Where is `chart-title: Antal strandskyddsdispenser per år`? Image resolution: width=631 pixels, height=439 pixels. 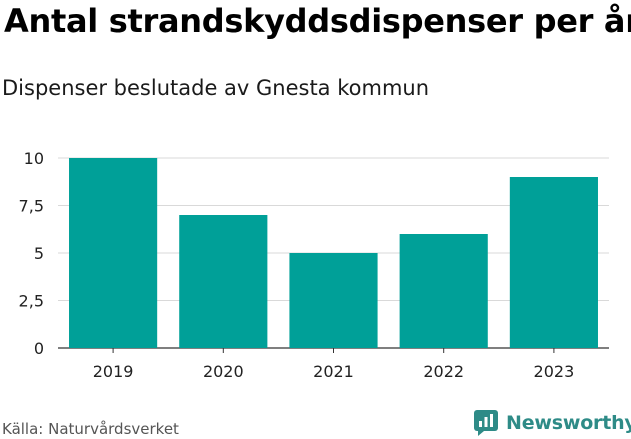
chart-title: Antal strandskyddsdispenser per år is located at coordinates (317, 21).